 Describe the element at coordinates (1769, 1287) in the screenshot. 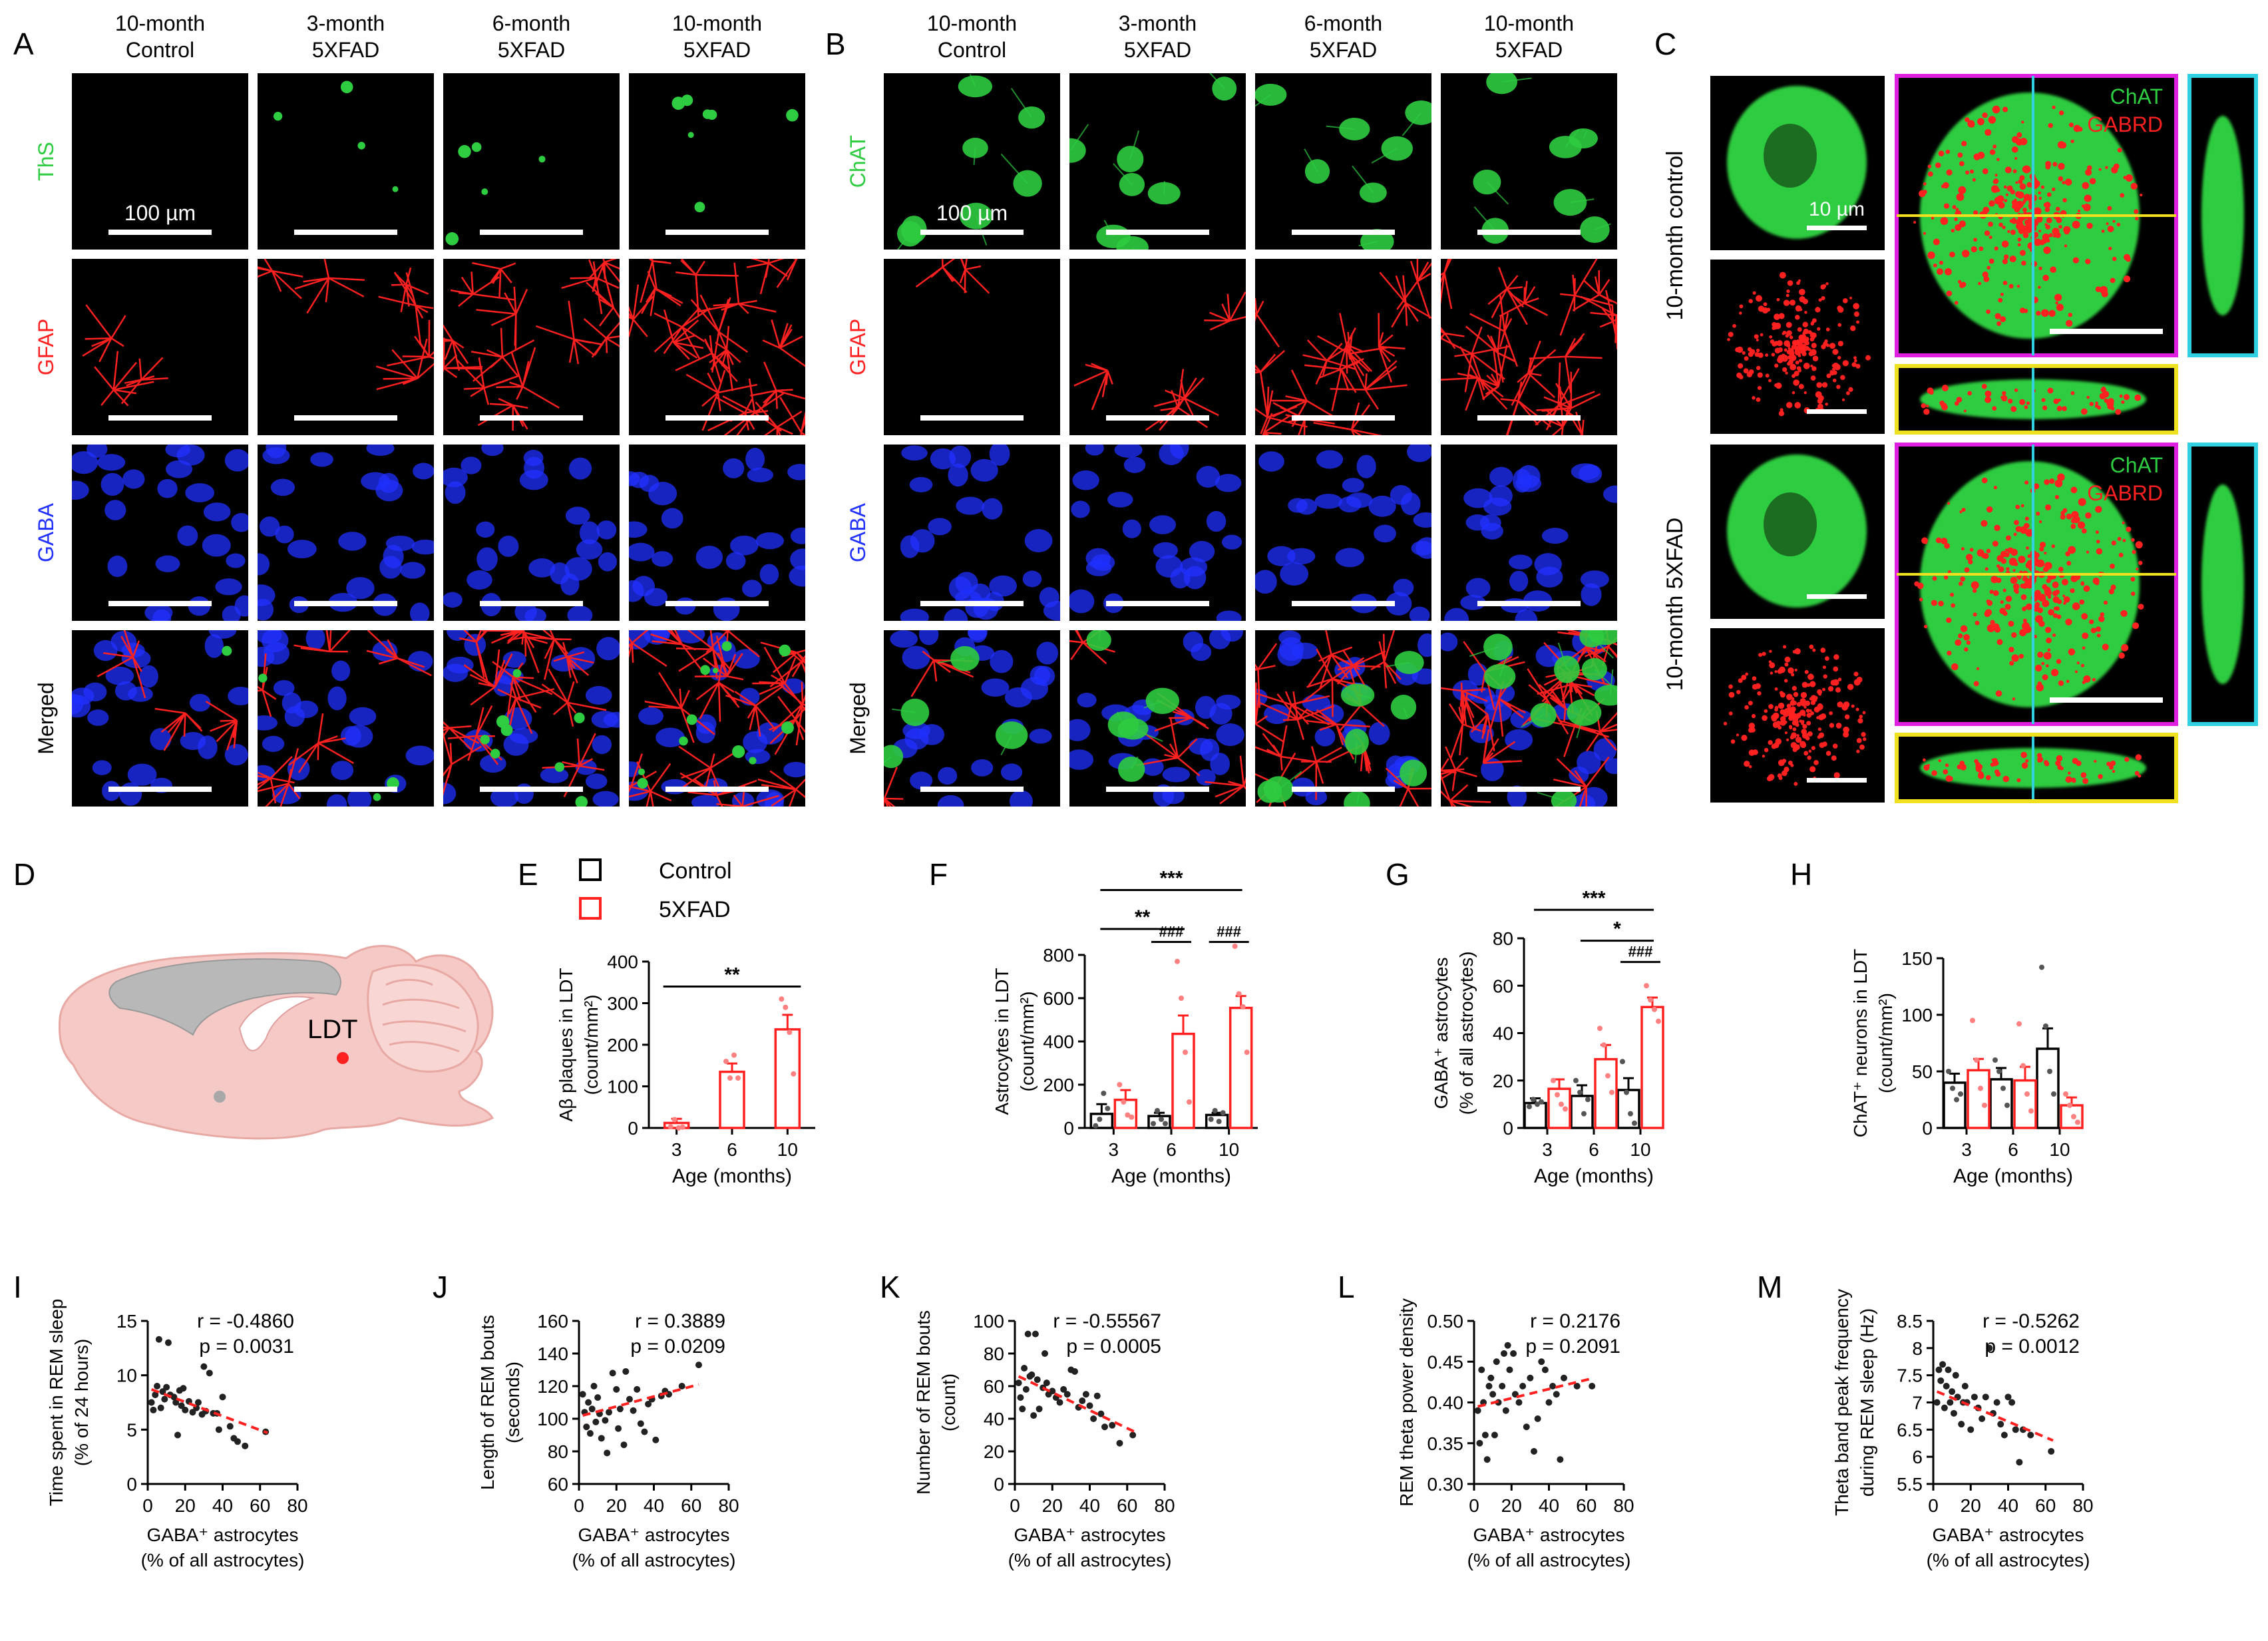

I see `letter-m: M` at that location.